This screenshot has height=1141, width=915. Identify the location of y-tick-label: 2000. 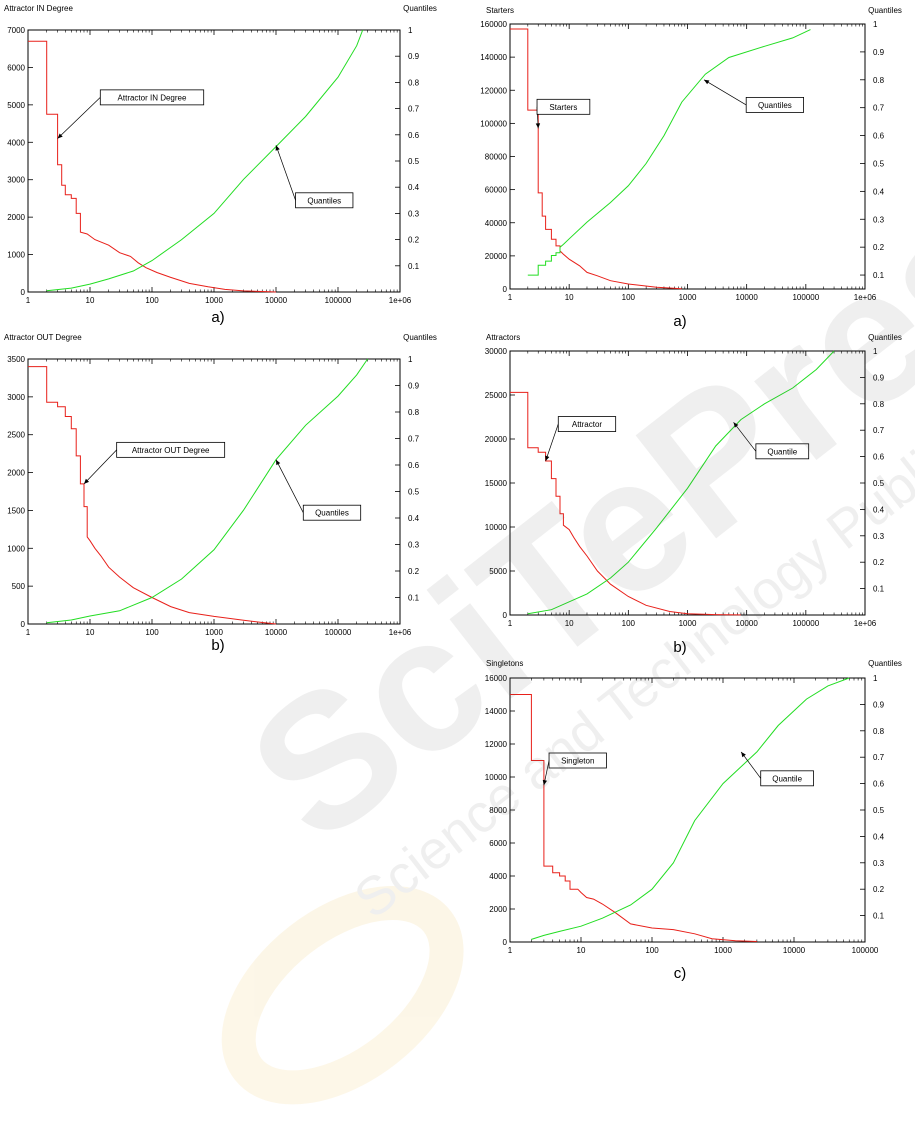
(16, 473).